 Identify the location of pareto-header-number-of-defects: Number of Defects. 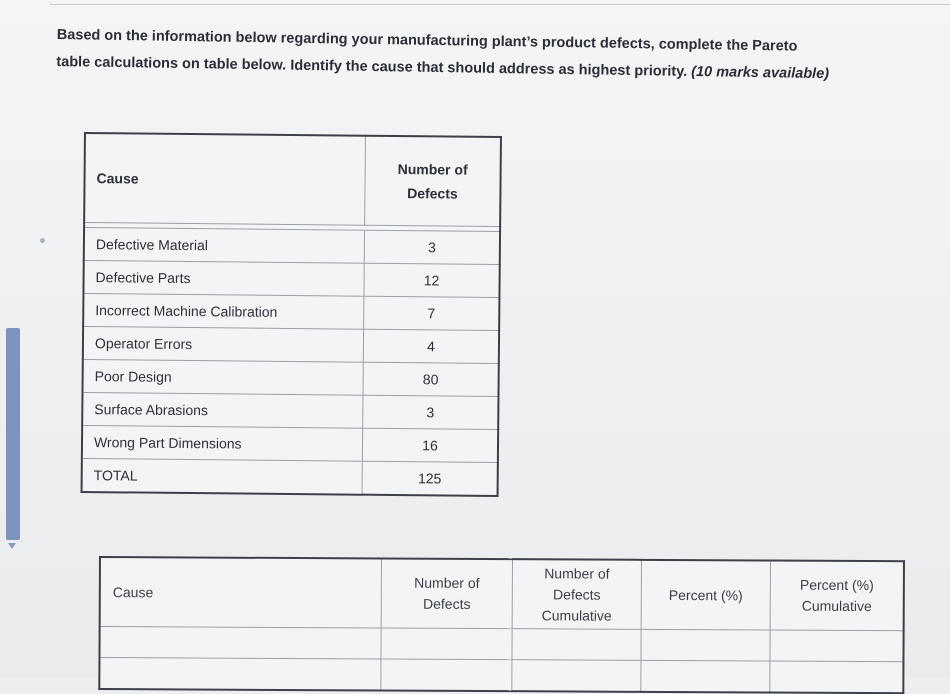
(447, 593).